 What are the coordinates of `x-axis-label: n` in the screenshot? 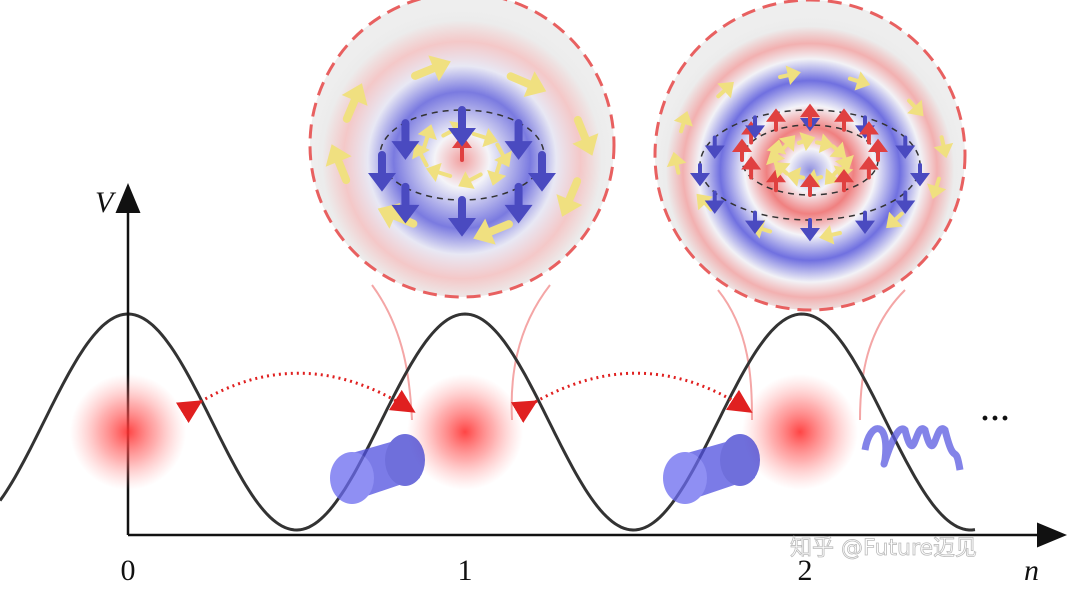 It's located at (1031, 570).